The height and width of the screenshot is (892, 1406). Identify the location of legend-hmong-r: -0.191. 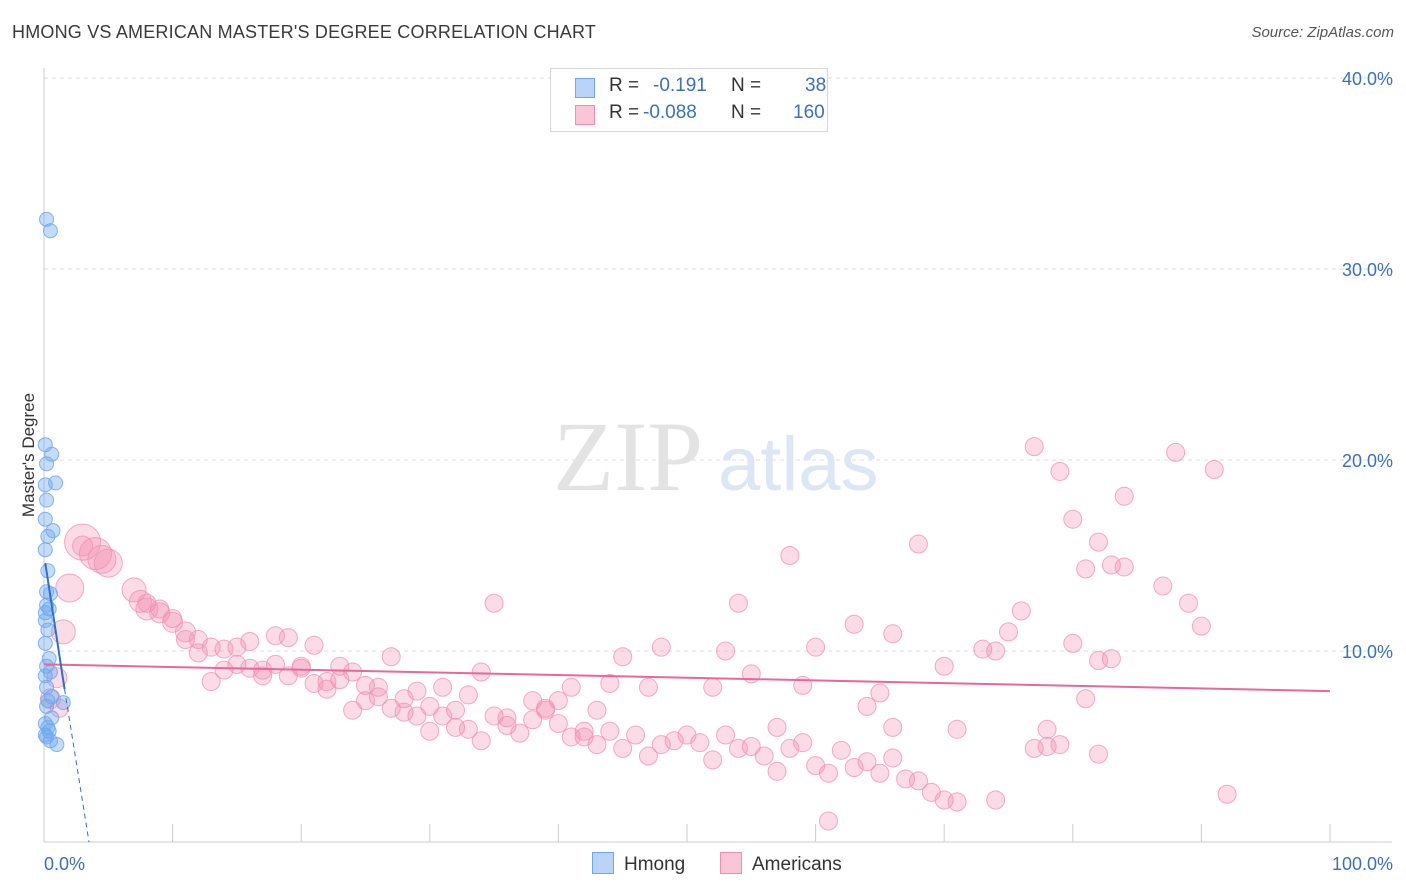
(680, 85).